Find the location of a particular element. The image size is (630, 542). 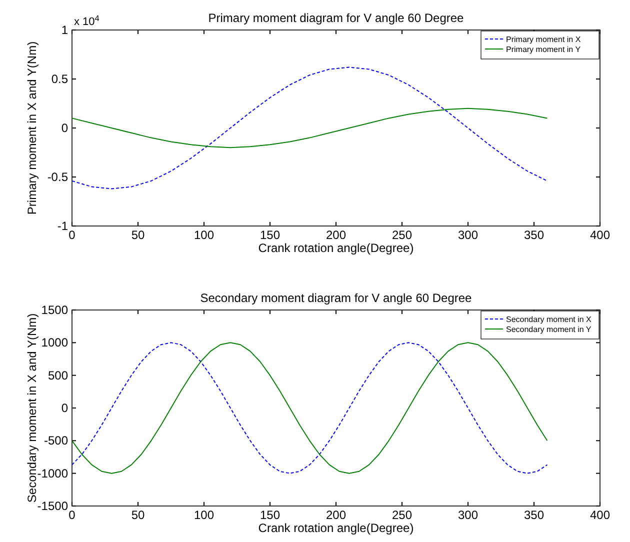

y-tick-label: 1500 is located at coordinates (54, 310).